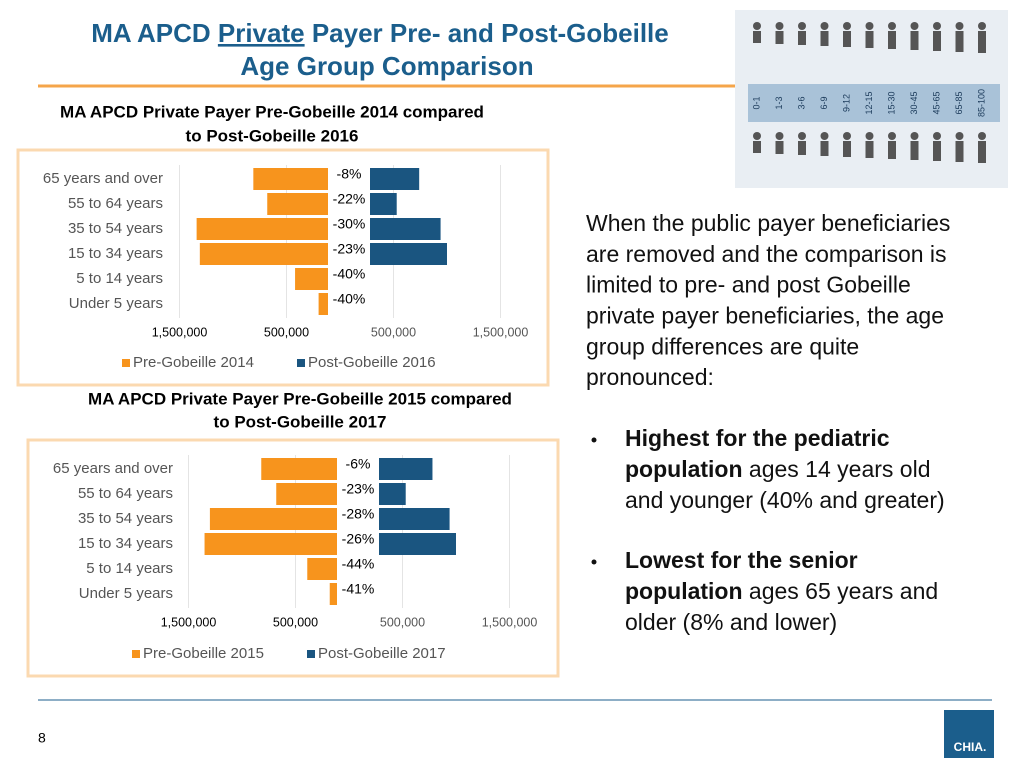  I want to click on legend-label: Pre-Gobeille 2014, so click(193, 362).